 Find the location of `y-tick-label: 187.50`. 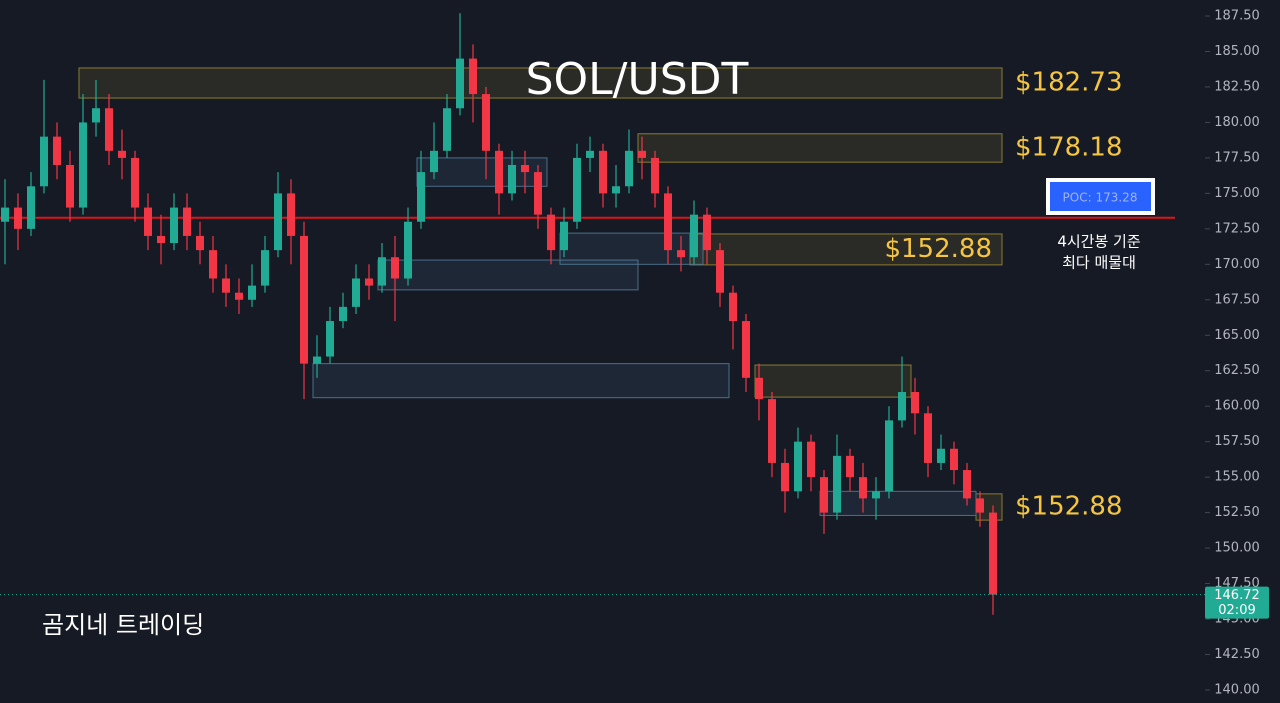

y-tick-label: 187.50 is located at coordinates (1237, 16).